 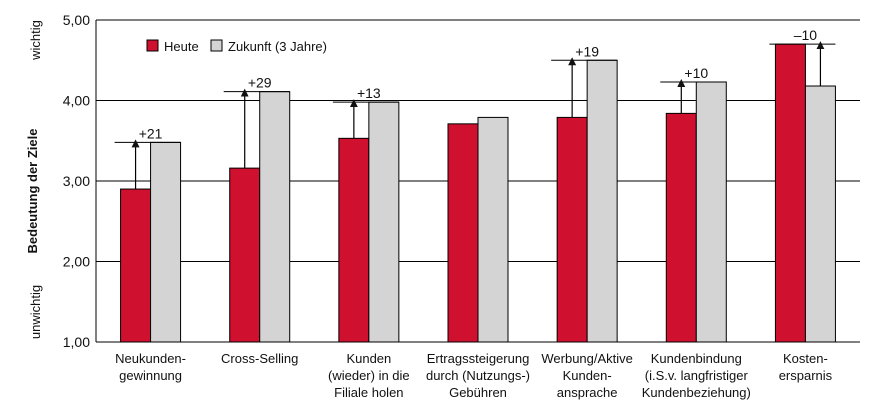 I want to click on legend: Heute Zukunft (3 Jahre), so click(x=236, y=46).